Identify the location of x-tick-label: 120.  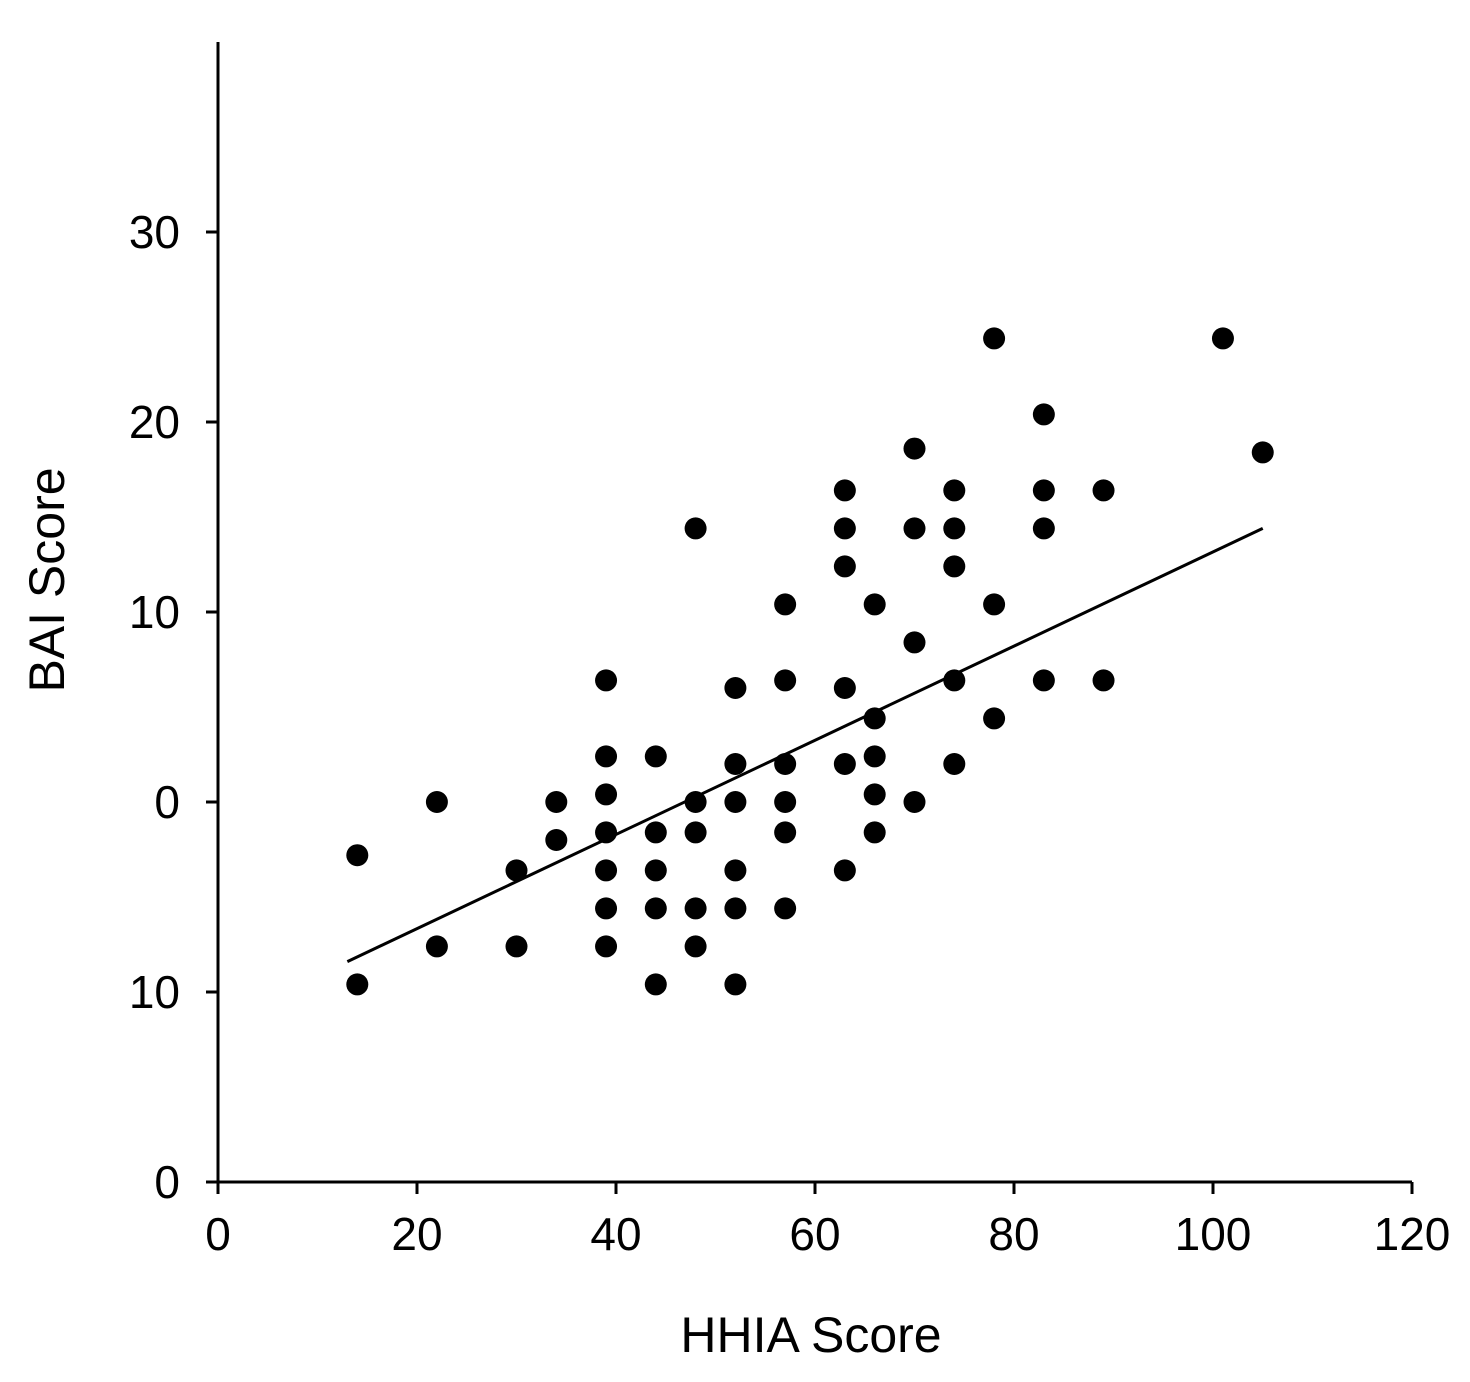
(1412, 1234).